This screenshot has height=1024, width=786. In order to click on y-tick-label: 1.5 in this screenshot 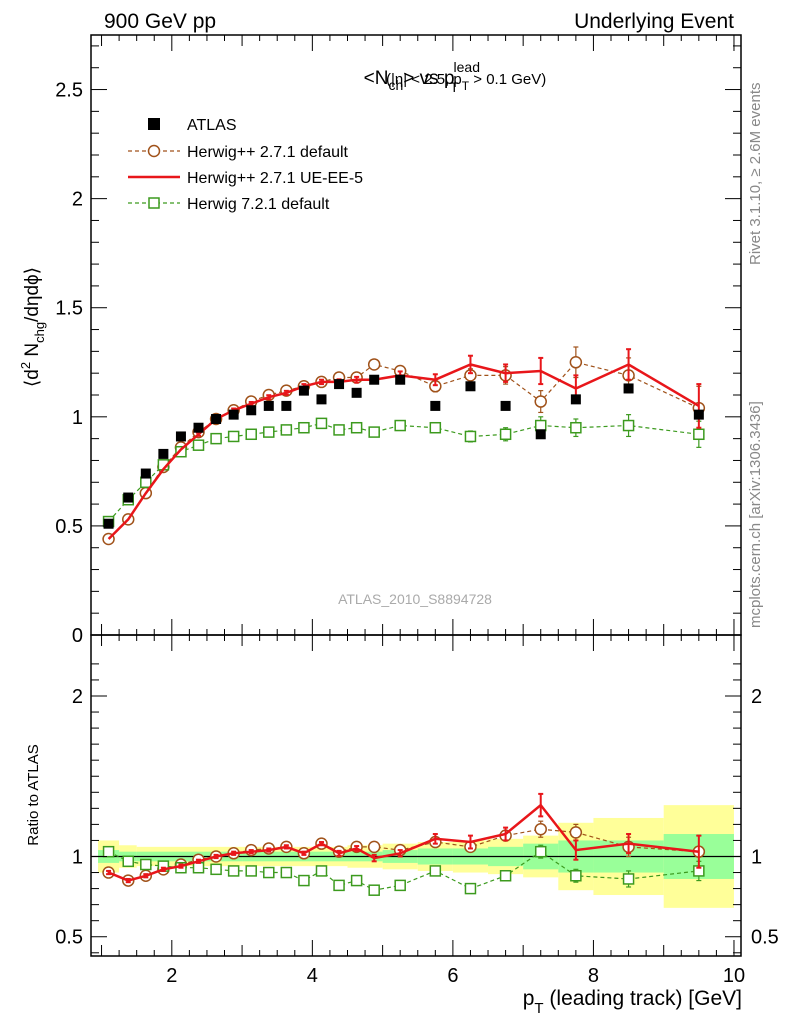, I will do `click(69, 309)`.